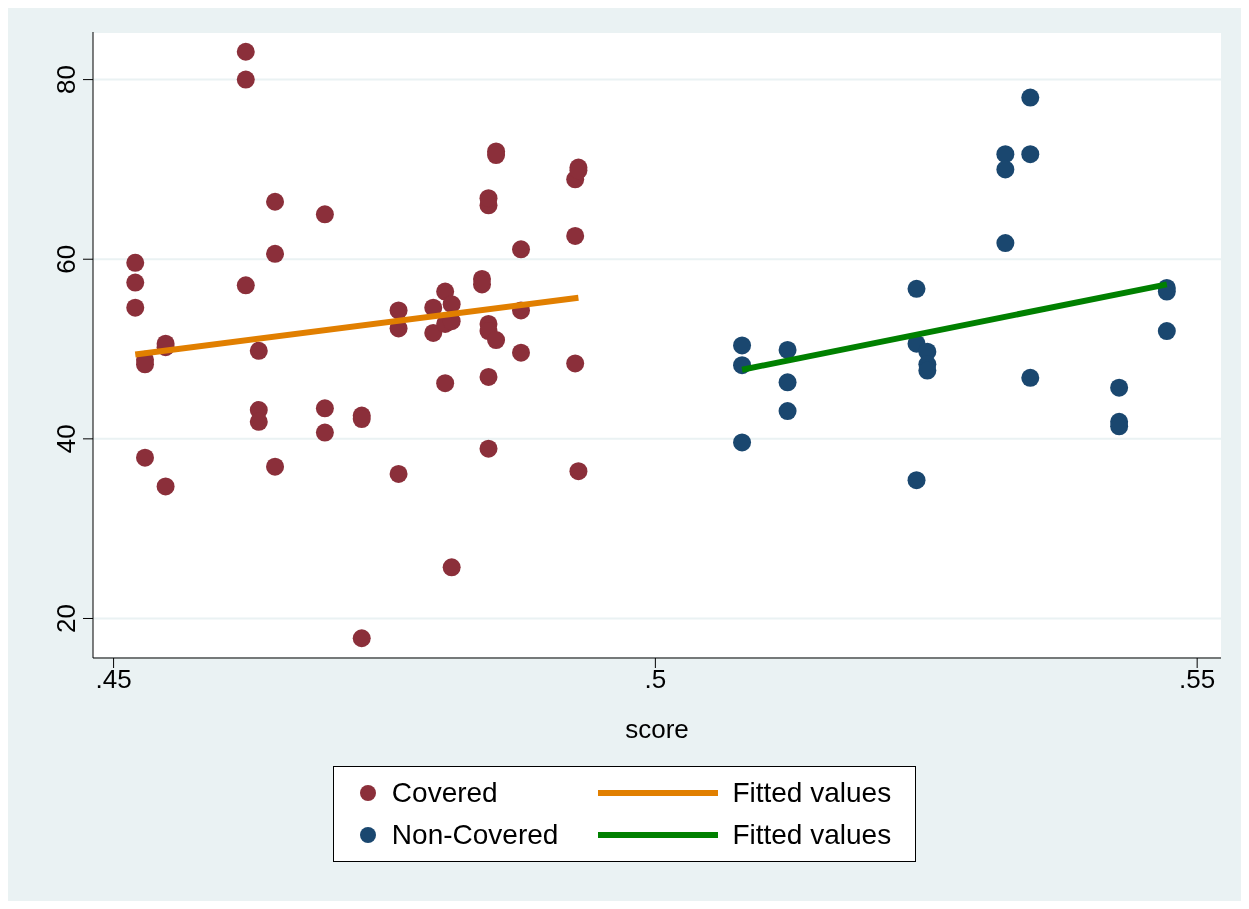  Describe the element at coordinates (1197, 679) in the screenshot. I see `x-tick-label: .55` at that location.